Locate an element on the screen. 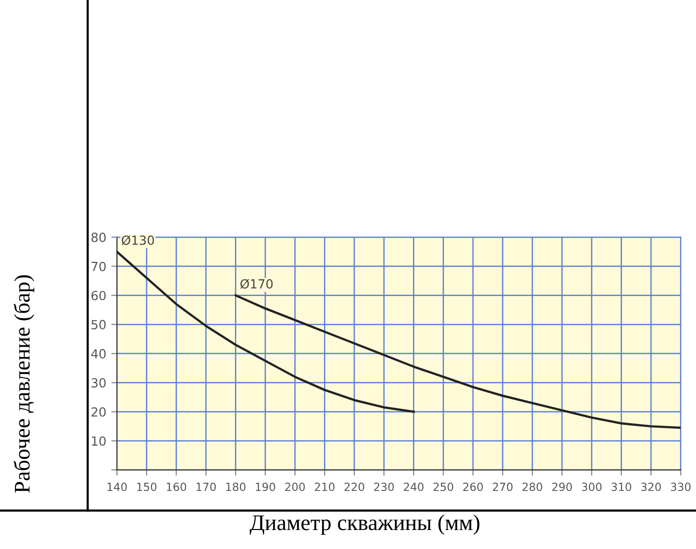 The width and height of the screenshot is (696, 549). x-axis-title: Диаметр скважины (мм) is located at coordinates (365, 524).